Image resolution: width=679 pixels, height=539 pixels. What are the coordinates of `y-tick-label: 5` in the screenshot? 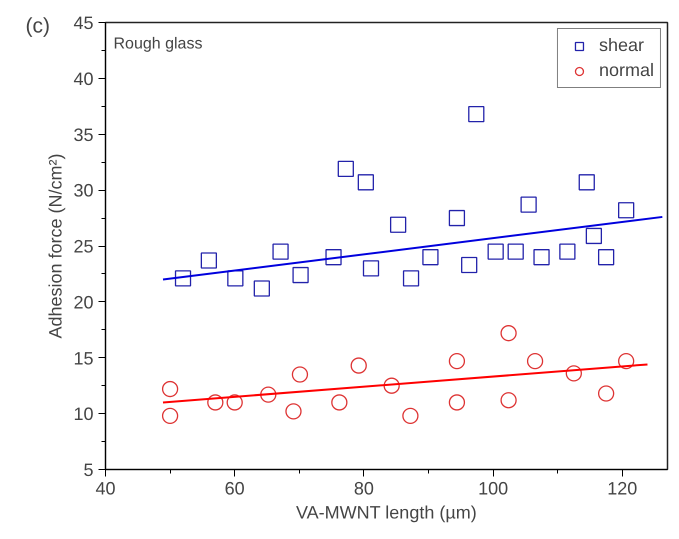 It's located at (88, 470).